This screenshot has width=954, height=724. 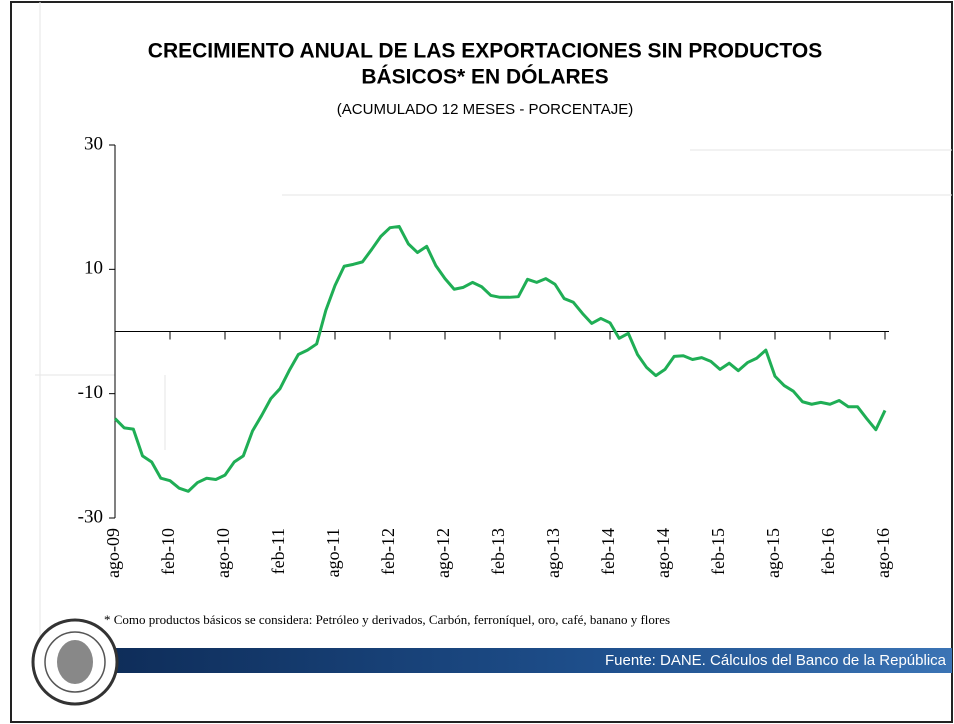 What do you see at coordinates (484, 77) in the screenshot?
I see `chart-title: BÁSICOS* EN DÓLARES` at bounding box center [484, 77].